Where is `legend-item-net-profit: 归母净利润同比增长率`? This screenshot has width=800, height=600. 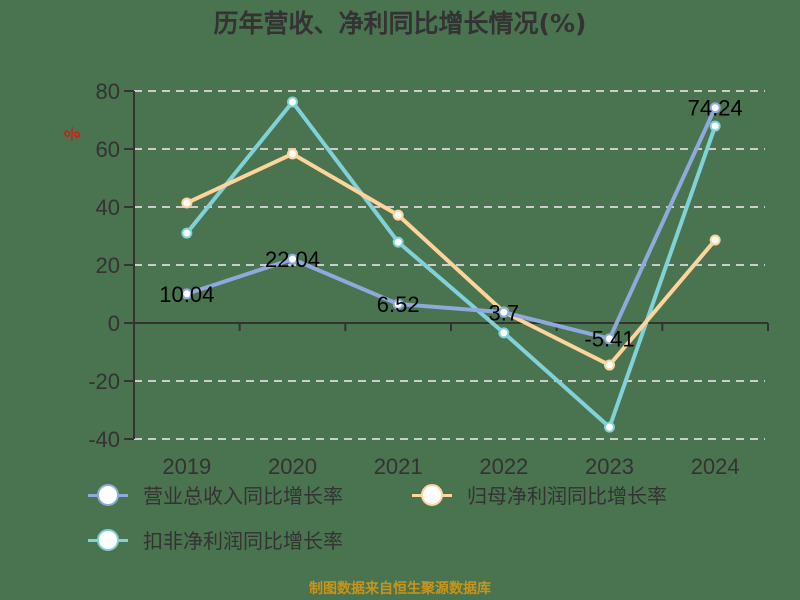 legend-item-net-profit: 归母净利润同比增长率 is located at coordinates (539, 494).